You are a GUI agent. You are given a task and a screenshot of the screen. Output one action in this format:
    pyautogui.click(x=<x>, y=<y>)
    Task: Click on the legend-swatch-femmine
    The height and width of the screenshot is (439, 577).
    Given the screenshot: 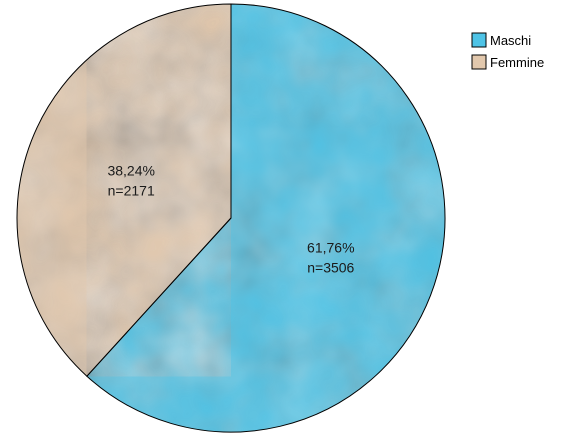 What is the action you would take?
    pyautogui.click(x=479, y=62)
    